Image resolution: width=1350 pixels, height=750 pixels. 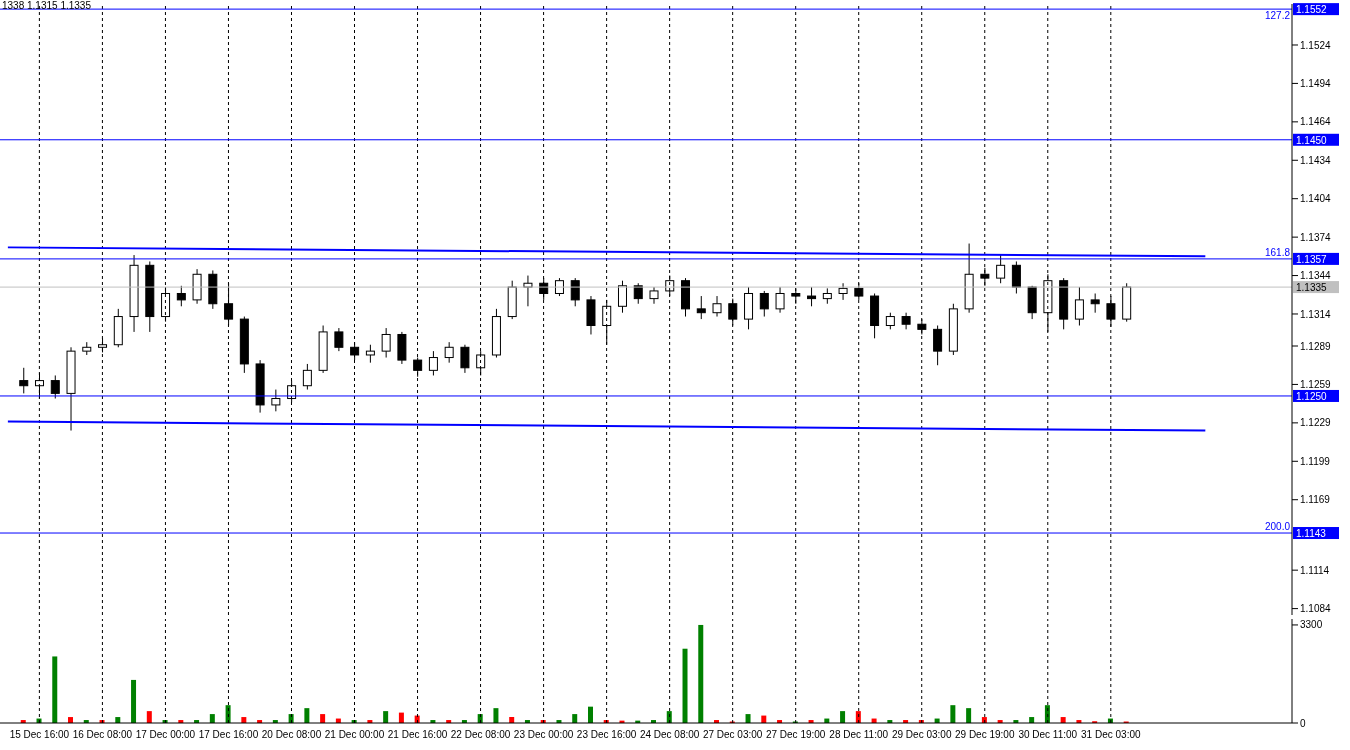 What do you see at coordinates (291, 735) in the screenshot?
I see `x-tick-label: 20 Dec 08:00` at bounding box center [291, 735].